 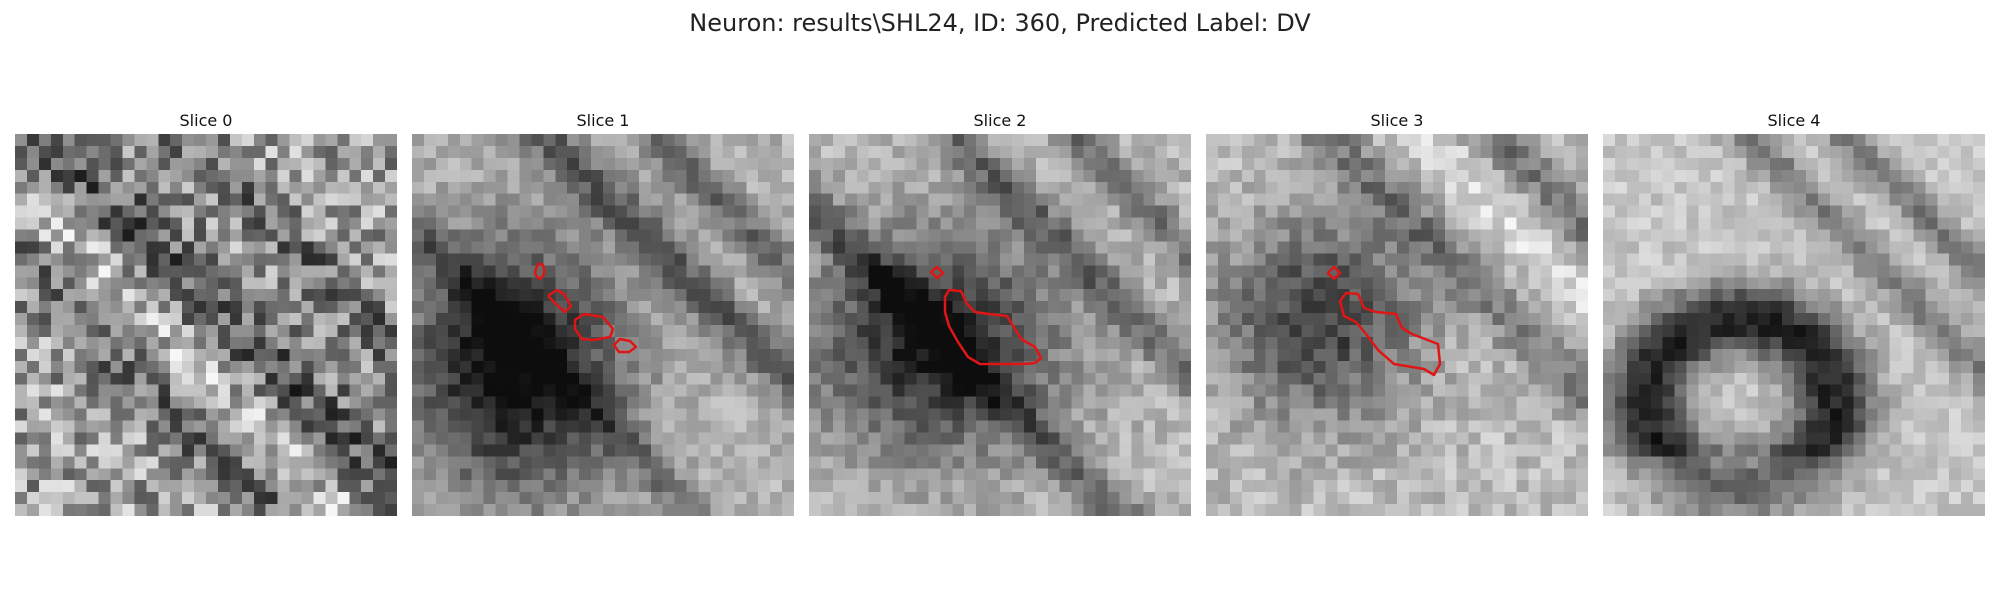 I want to click on slice-title-4: Slice 4, so click(x=1794, y=120).